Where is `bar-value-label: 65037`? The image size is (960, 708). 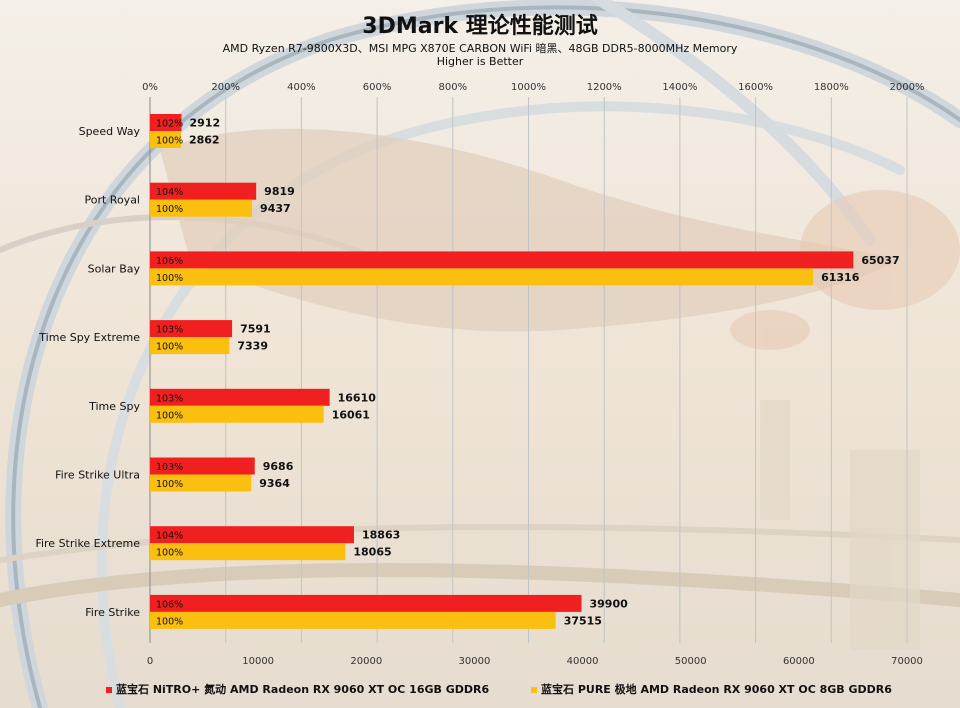
bar-value-label: 65037 is located at coordinates (880, 260).